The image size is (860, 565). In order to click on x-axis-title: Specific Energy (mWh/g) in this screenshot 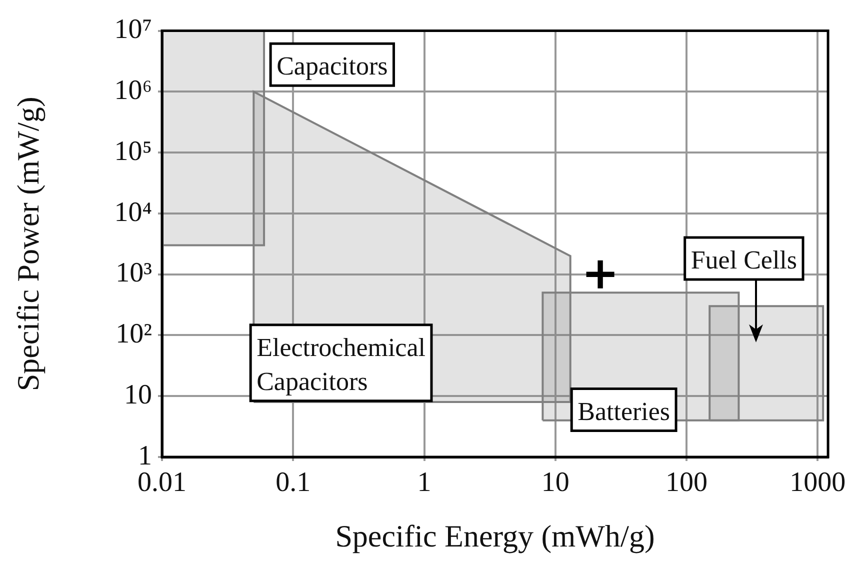, I will do `click(495, 536)`.